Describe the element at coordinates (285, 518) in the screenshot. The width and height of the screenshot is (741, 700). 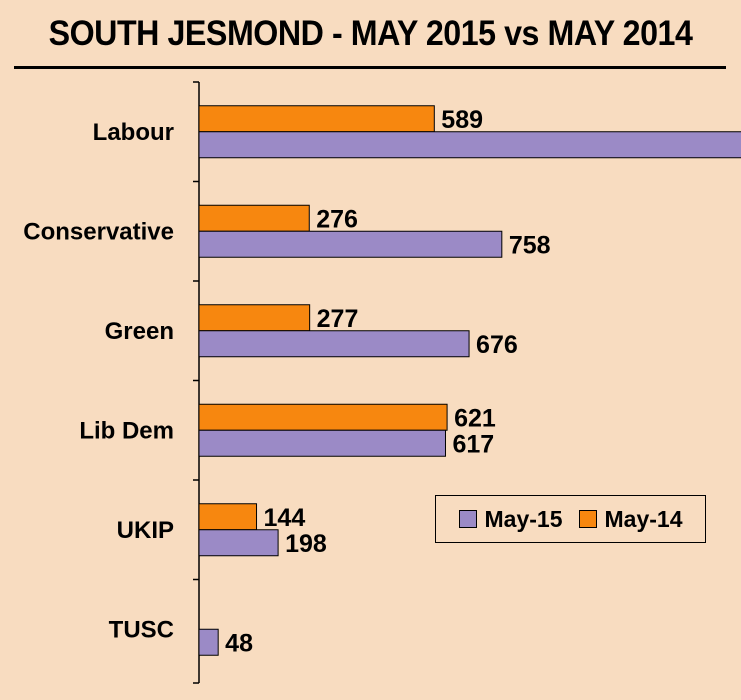
I see `data-label-may-14-ukip: 144` at that location.